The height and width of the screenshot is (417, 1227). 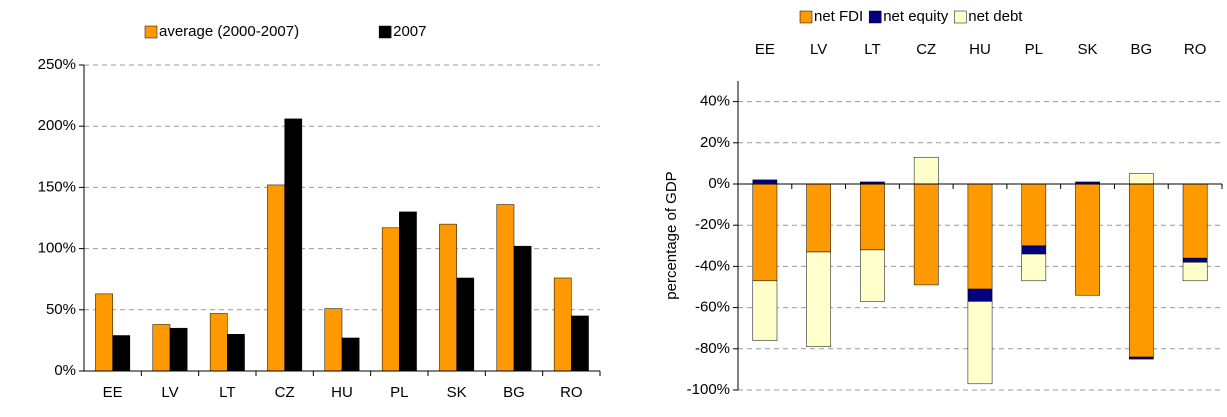 What do you see at coordinates (715, 142) in the screenshot?
I see `y-tick-label: 20%` at bounding box center [715, 142].